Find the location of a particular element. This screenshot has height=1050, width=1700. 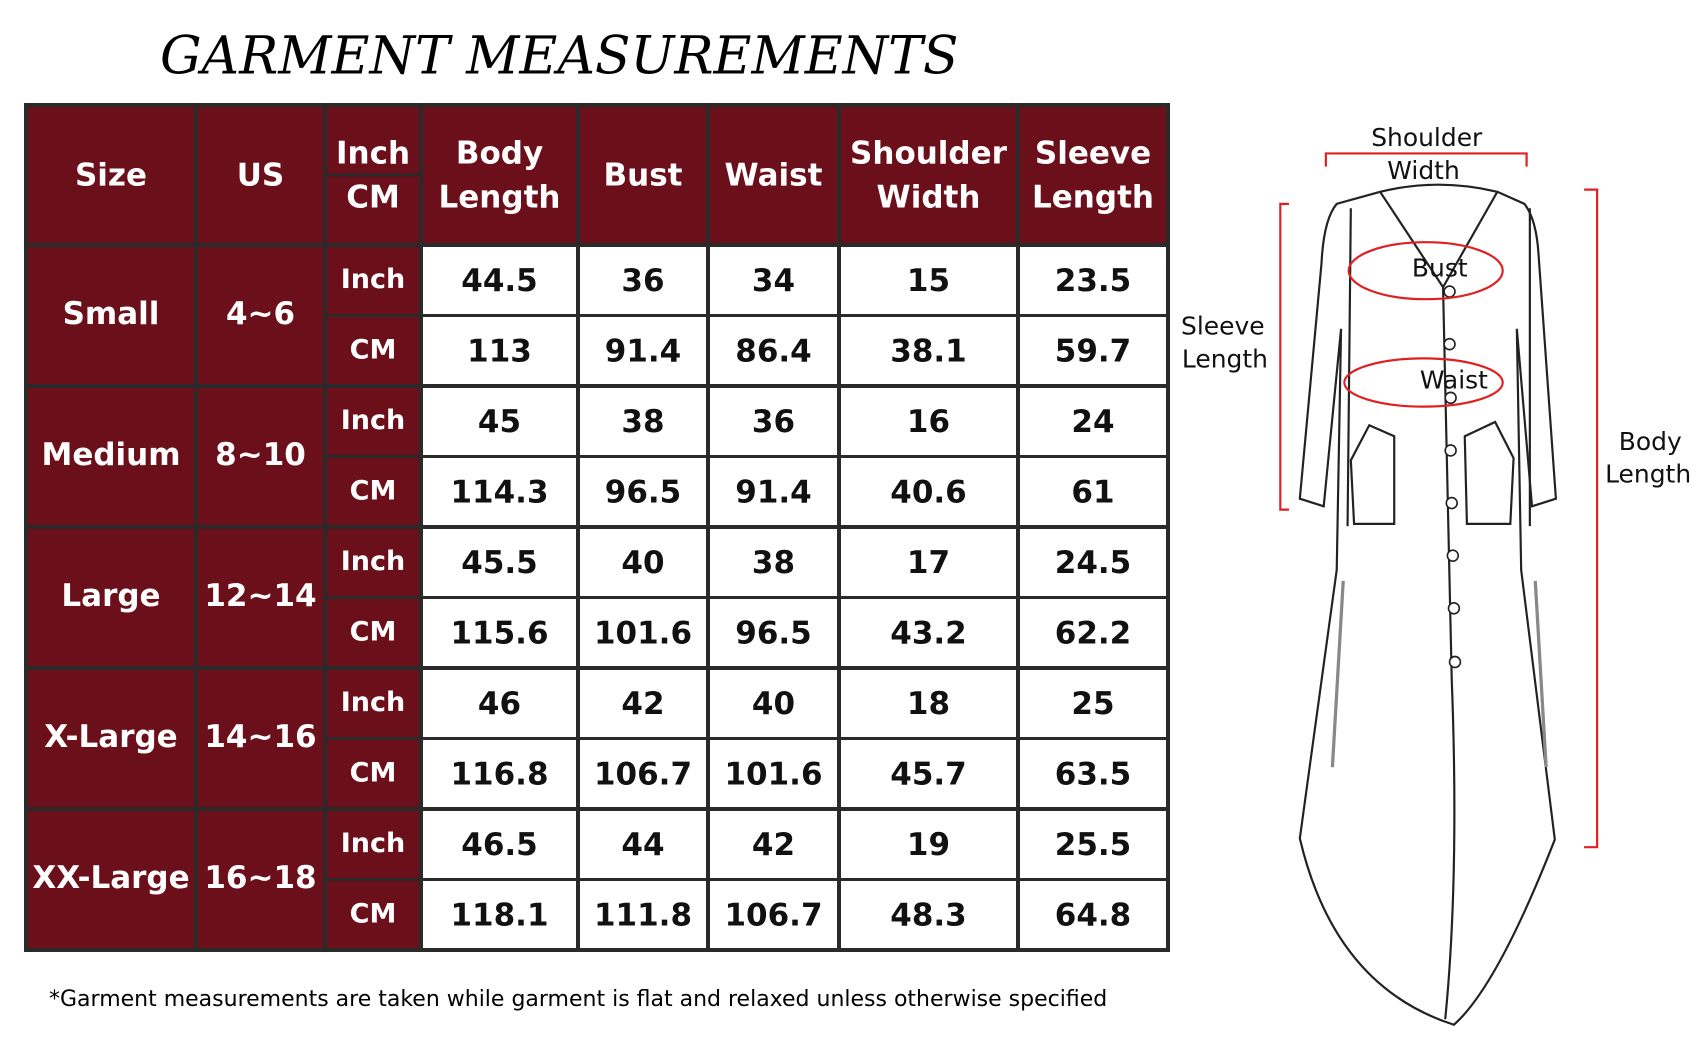

placket is located at coordinates (1448, 653).